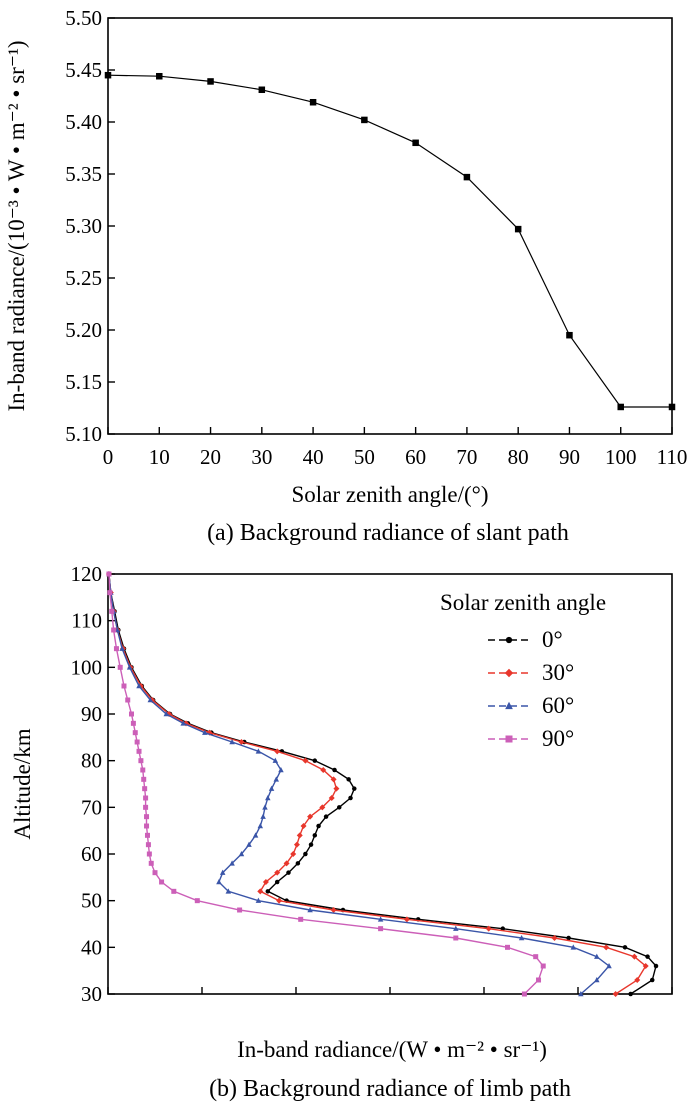 The image size is (700, 1112). Describe the element at coordinates (83, 330) in the screenshot. I see `y-tick-label: 5.20` at that location.